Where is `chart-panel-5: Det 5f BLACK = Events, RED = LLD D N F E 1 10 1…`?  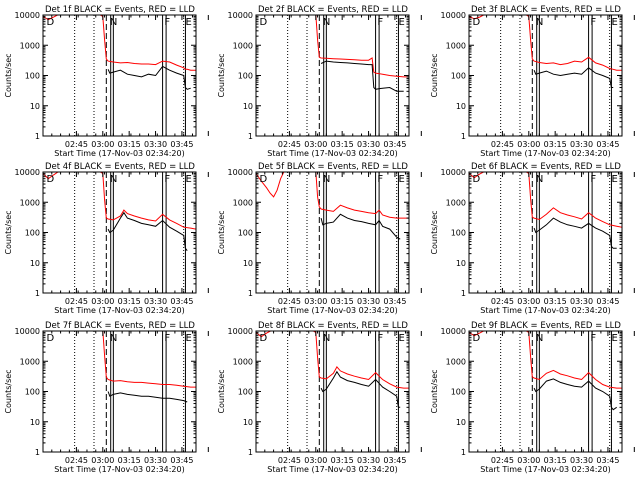
chart-panel-5: Det 5f BLACK = Events, RED = LLD D N F E 1 10 1… is located at coordinates (319, 238).